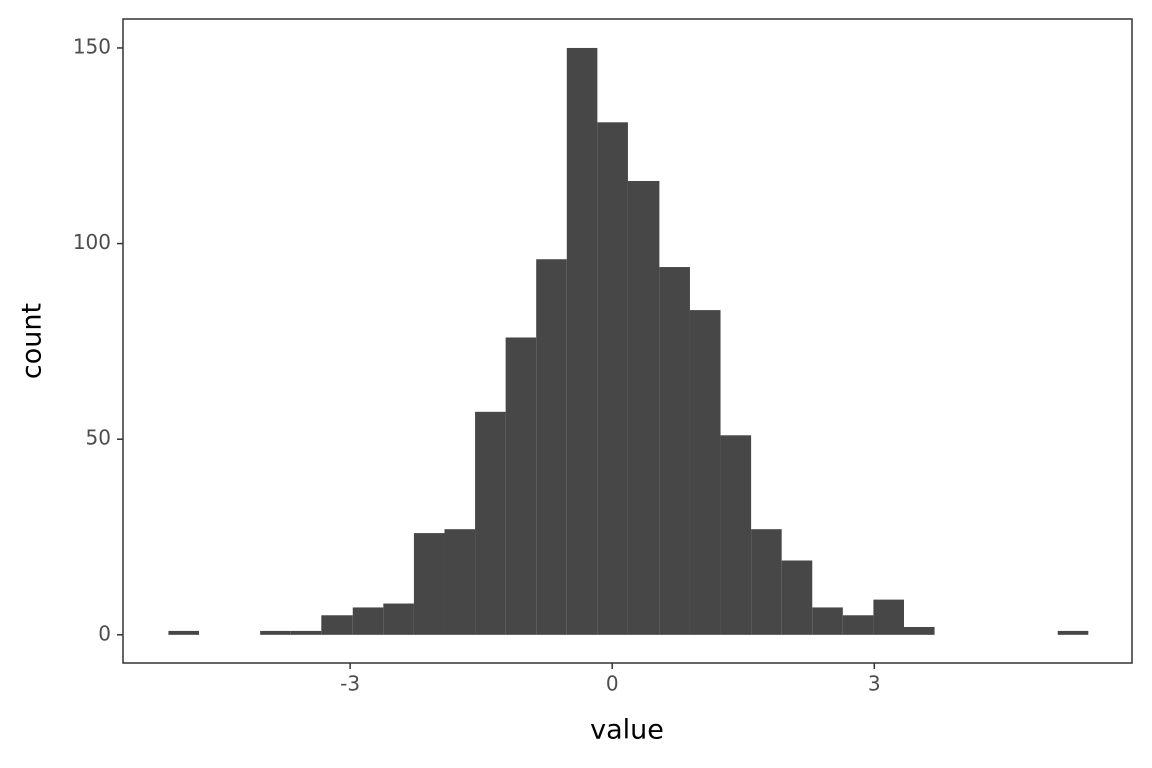 This screenshot has width=1152, height=768. Describe the element at coordinates (874, 684) in the screenshot. I see `x-tick-label: 3` at that location.